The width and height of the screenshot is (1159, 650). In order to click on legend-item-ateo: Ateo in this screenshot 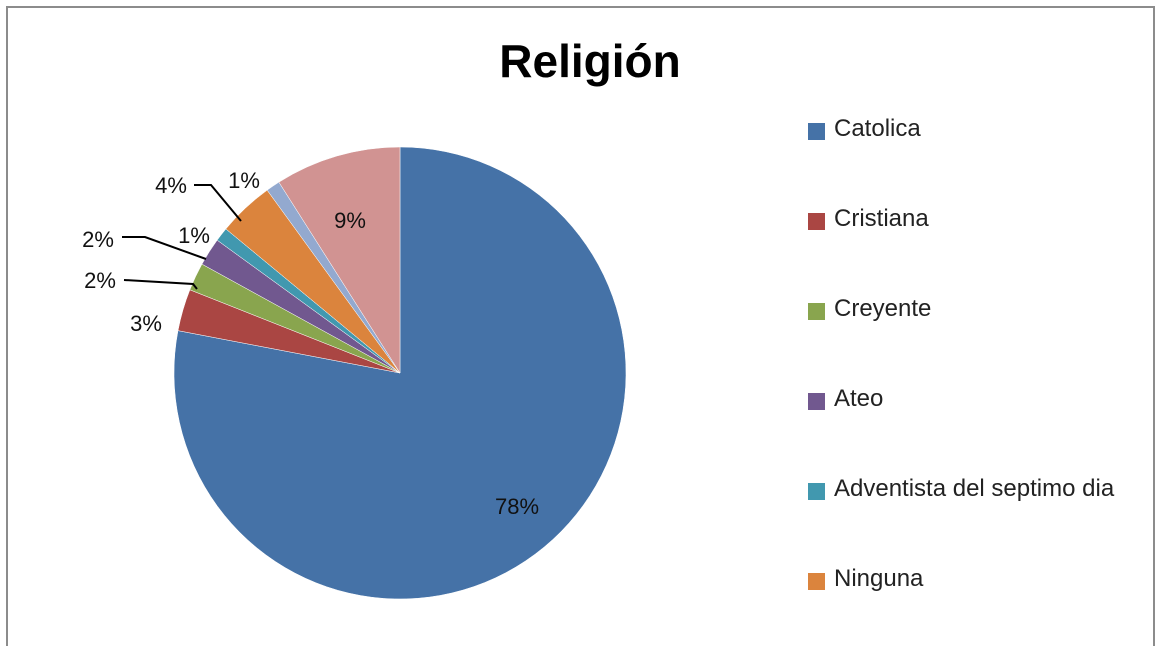, I will do `click(980, 425)`.